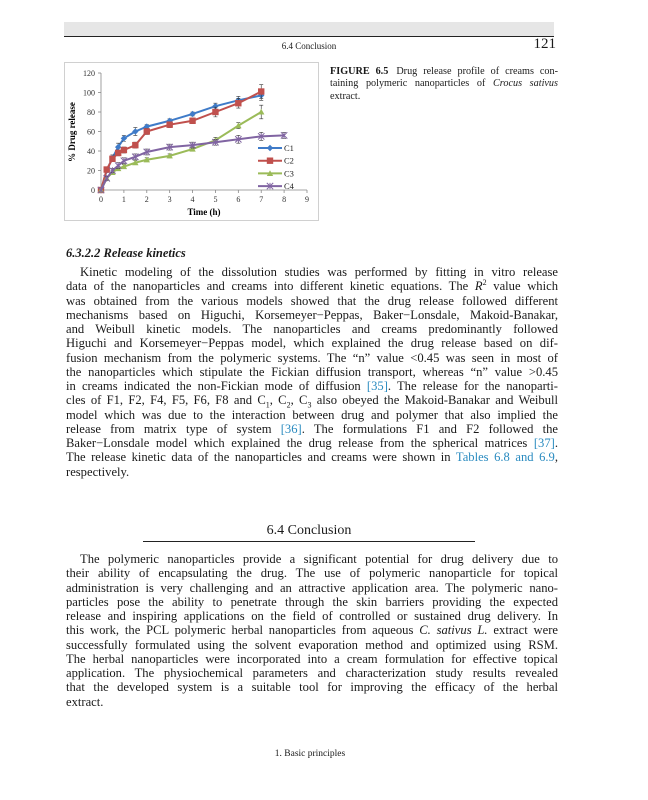 The height and width of the screenshot is (800, 648). What do you see at coordinates (215, 199) in the screenshot?
I see `x-tick-label: 5` at bounding box center [215, 199].